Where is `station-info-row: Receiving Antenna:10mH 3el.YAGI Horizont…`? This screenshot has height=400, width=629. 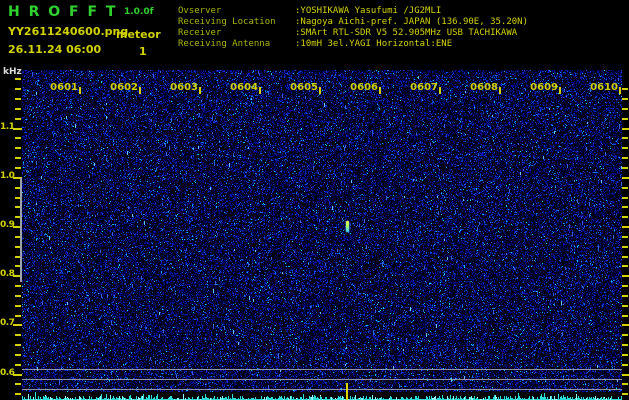 station-info-row: Receiving Antenna:10mH 3el.YAGI Horizont… is located at coordinates (353, 44).